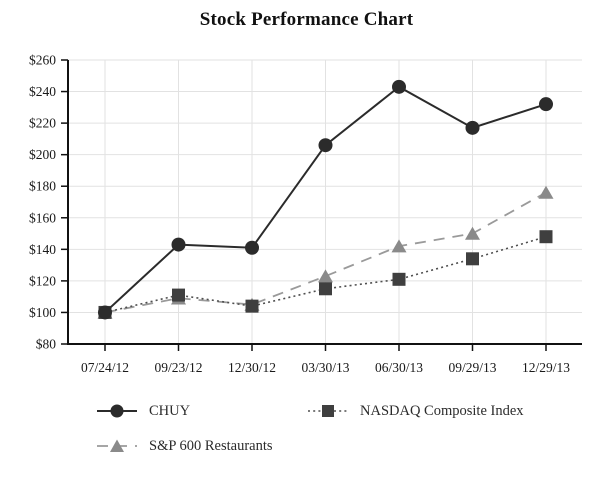 The height and width of the screenshot is (480, 613). I want to click on x-tick-label: 12/30/12, so click(252, 367).